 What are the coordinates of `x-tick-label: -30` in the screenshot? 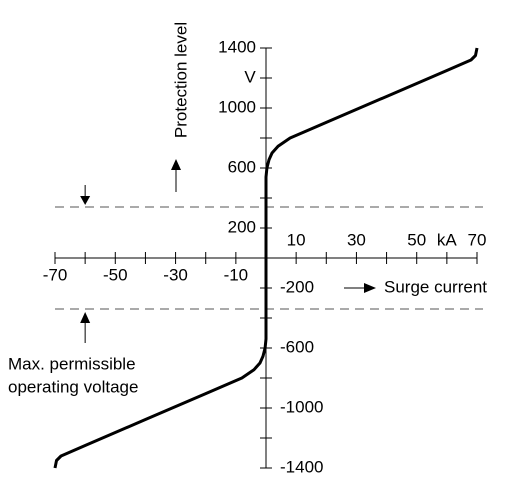 It's located at (175, 274).